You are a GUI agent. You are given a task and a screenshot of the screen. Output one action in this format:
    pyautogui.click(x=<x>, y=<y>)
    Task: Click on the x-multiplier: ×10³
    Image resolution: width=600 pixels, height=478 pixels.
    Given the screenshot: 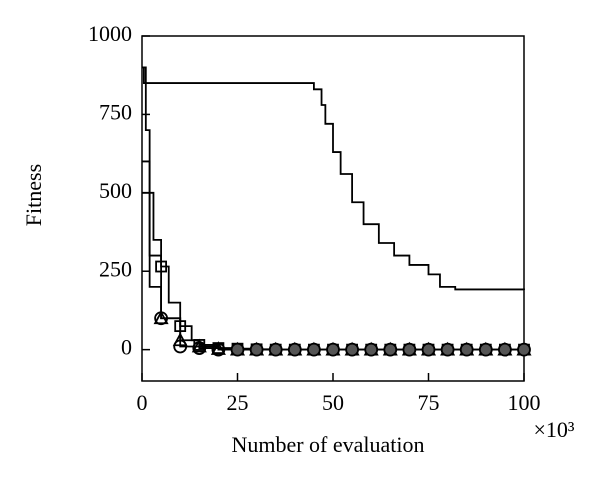 What is the action you would take?
    pyautogui.click(x=553, y=429)
    